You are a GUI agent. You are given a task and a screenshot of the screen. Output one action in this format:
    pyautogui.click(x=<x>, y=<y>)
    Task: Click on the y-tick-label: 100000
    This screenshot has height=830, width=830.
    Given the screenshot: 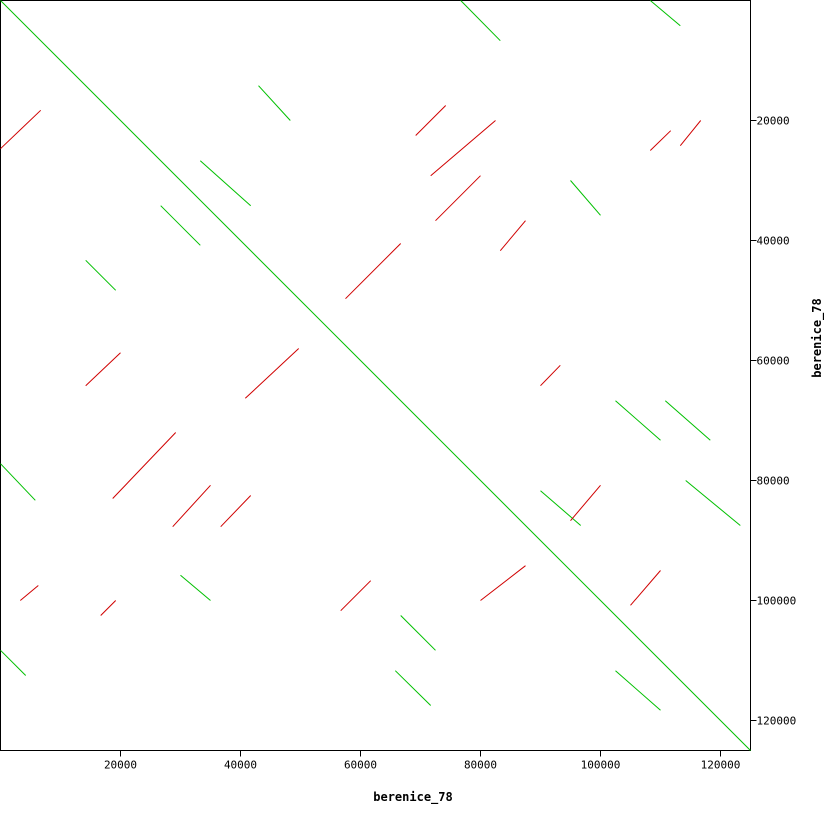 What is the action you would take?
    pyautogui.click(x=777, y=601)
    